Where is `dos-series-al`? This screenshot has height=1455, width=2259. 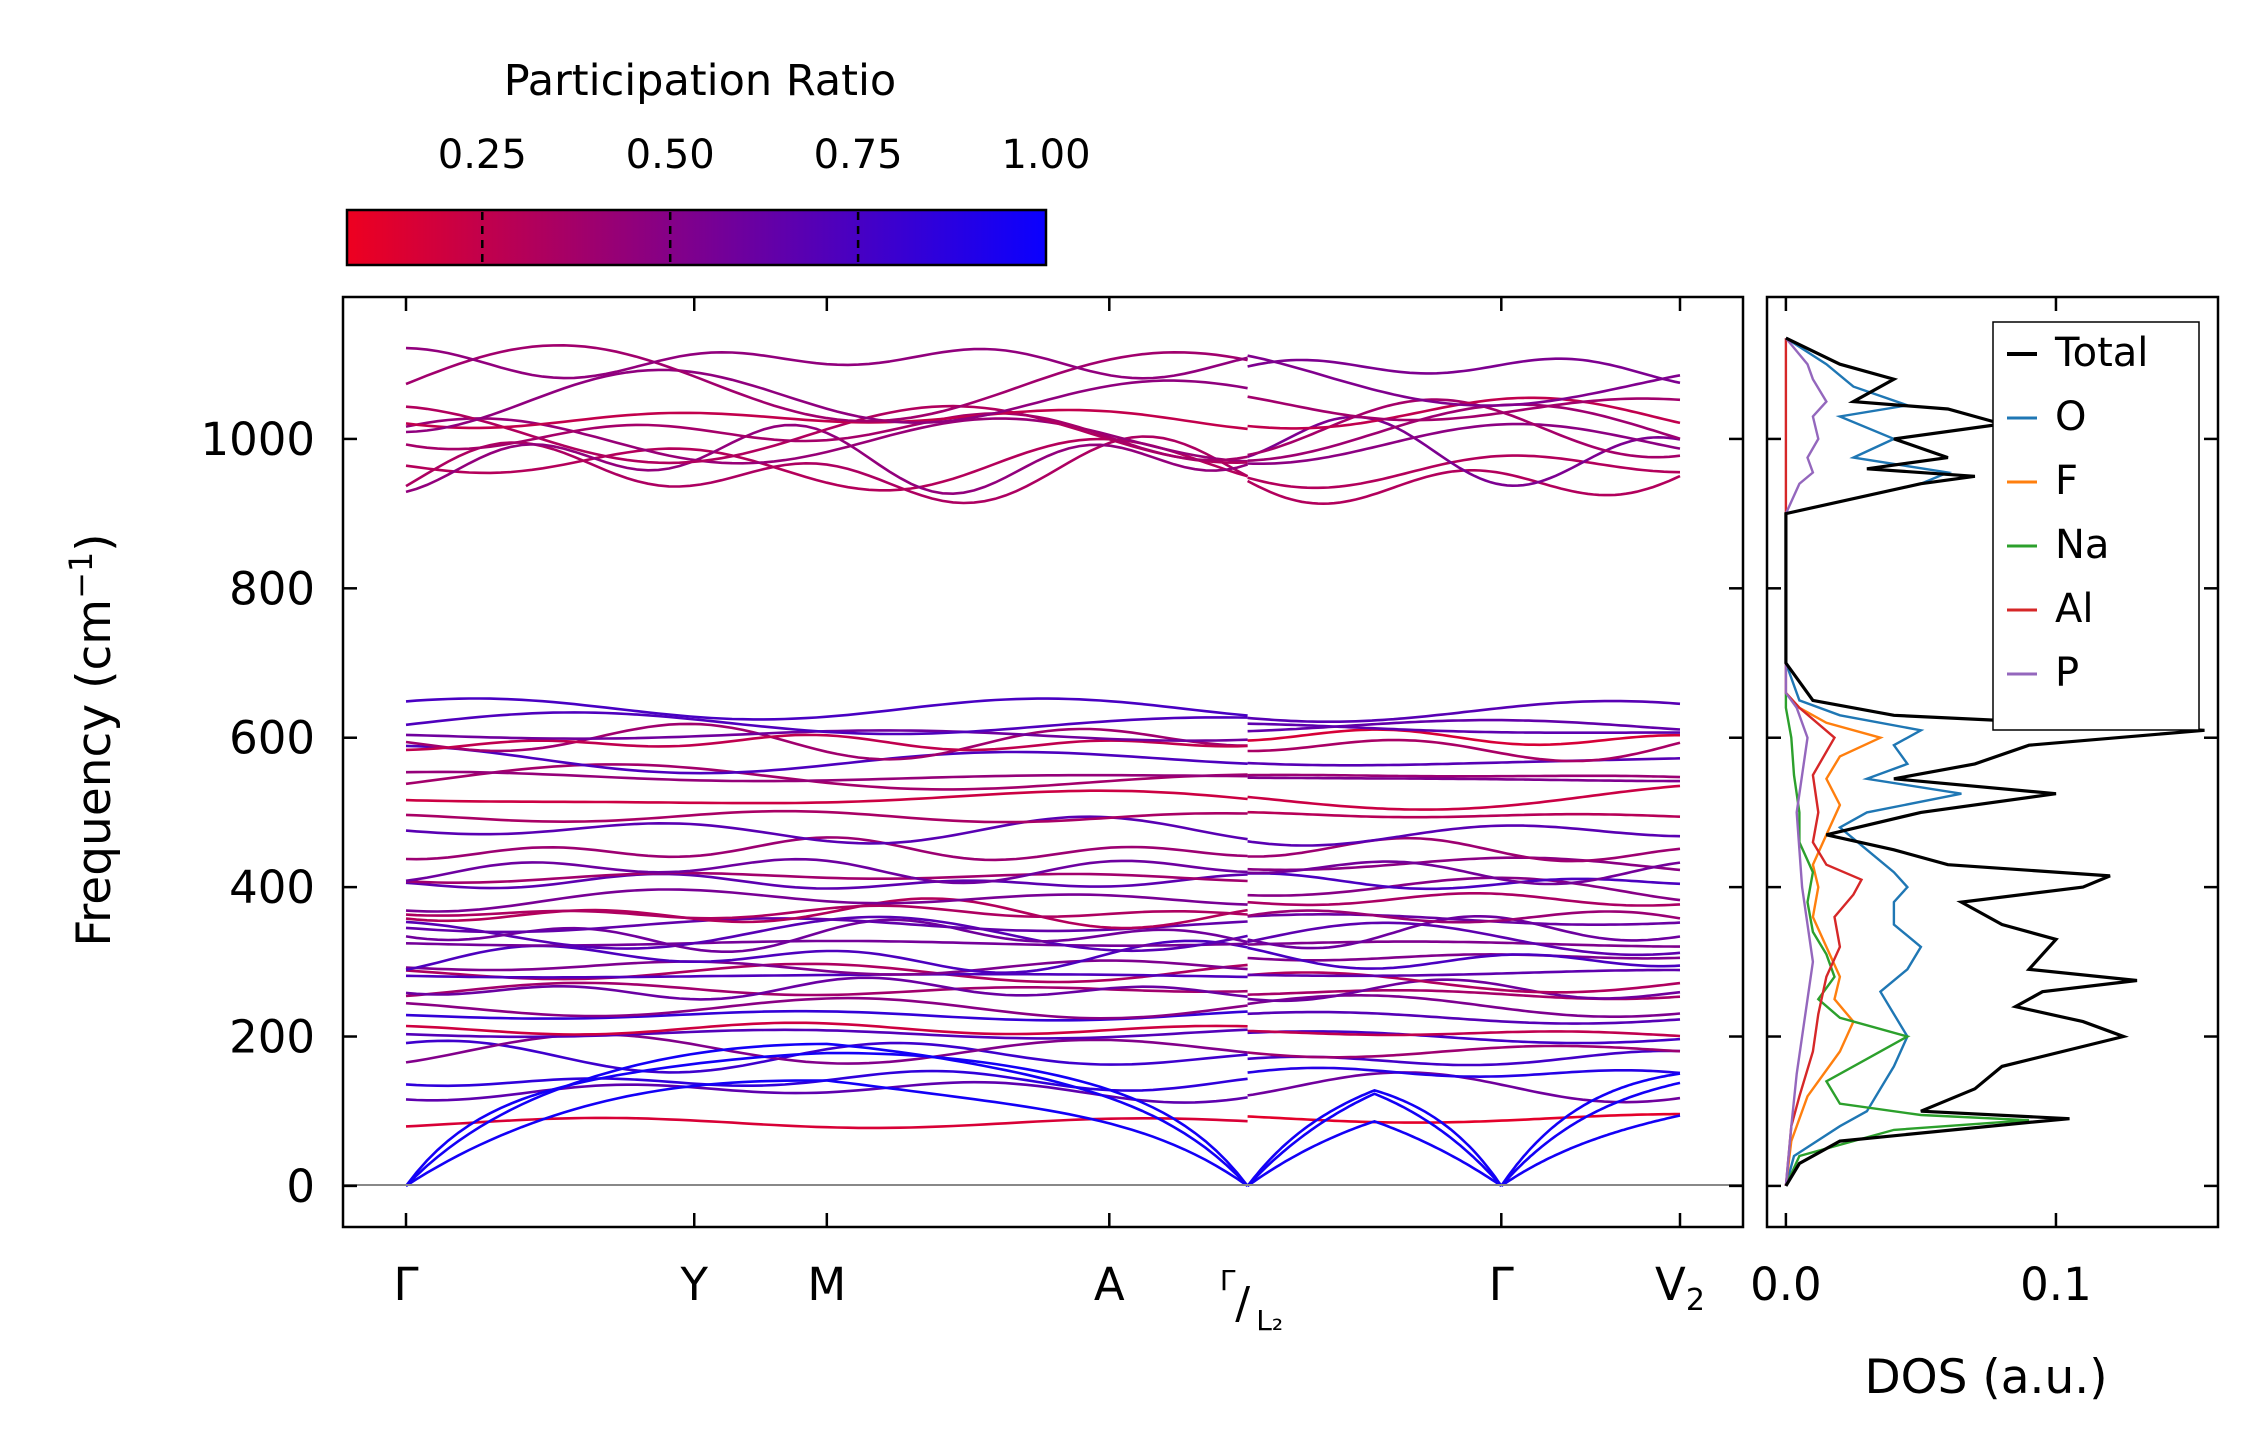 dos-series-al is located at coordinates (1824, 762).